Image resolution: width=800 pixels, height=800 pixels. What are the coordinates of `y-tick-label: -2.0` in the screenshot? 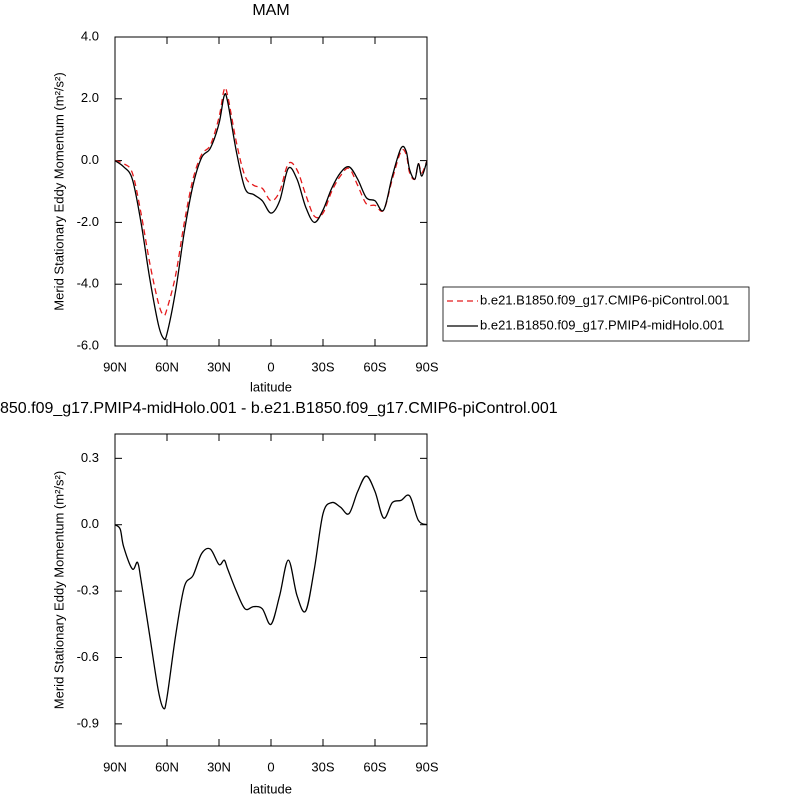 It's located at (88, 221).